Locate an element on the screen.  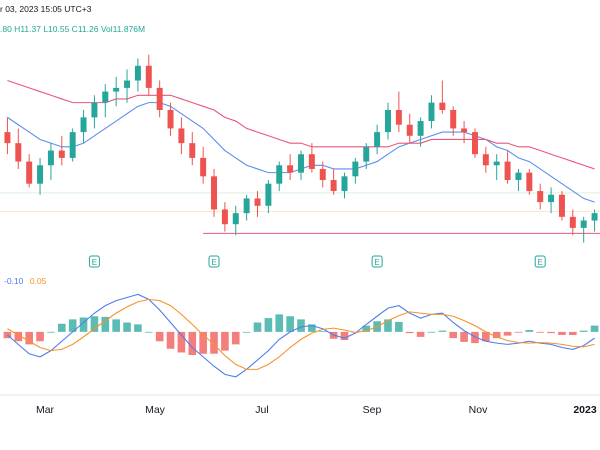
signal-value: 0.05 is located at coordinates (38, 281).